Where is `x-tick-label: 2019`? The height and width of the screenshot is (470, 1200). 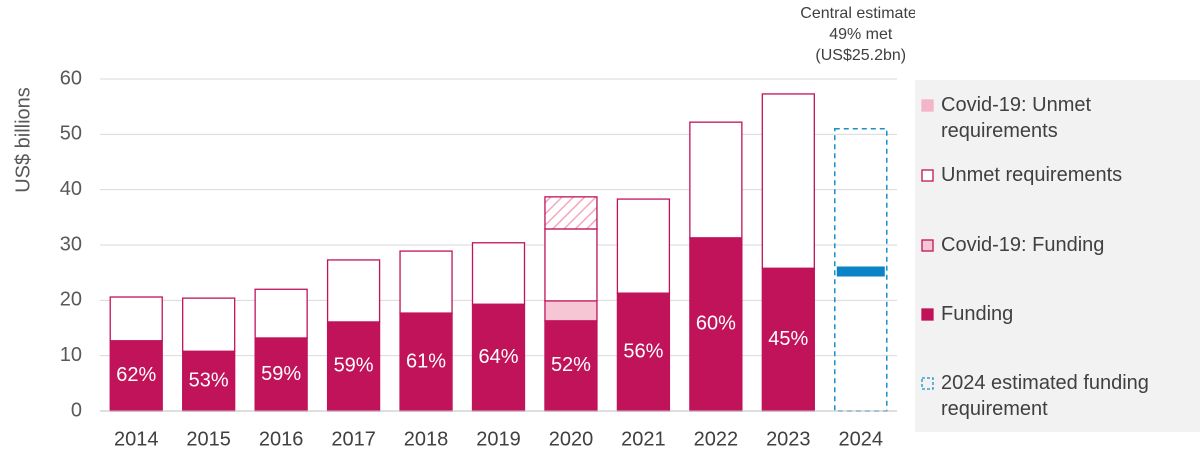
x-tick-label: 2019 is located at coordinates (498, 439).